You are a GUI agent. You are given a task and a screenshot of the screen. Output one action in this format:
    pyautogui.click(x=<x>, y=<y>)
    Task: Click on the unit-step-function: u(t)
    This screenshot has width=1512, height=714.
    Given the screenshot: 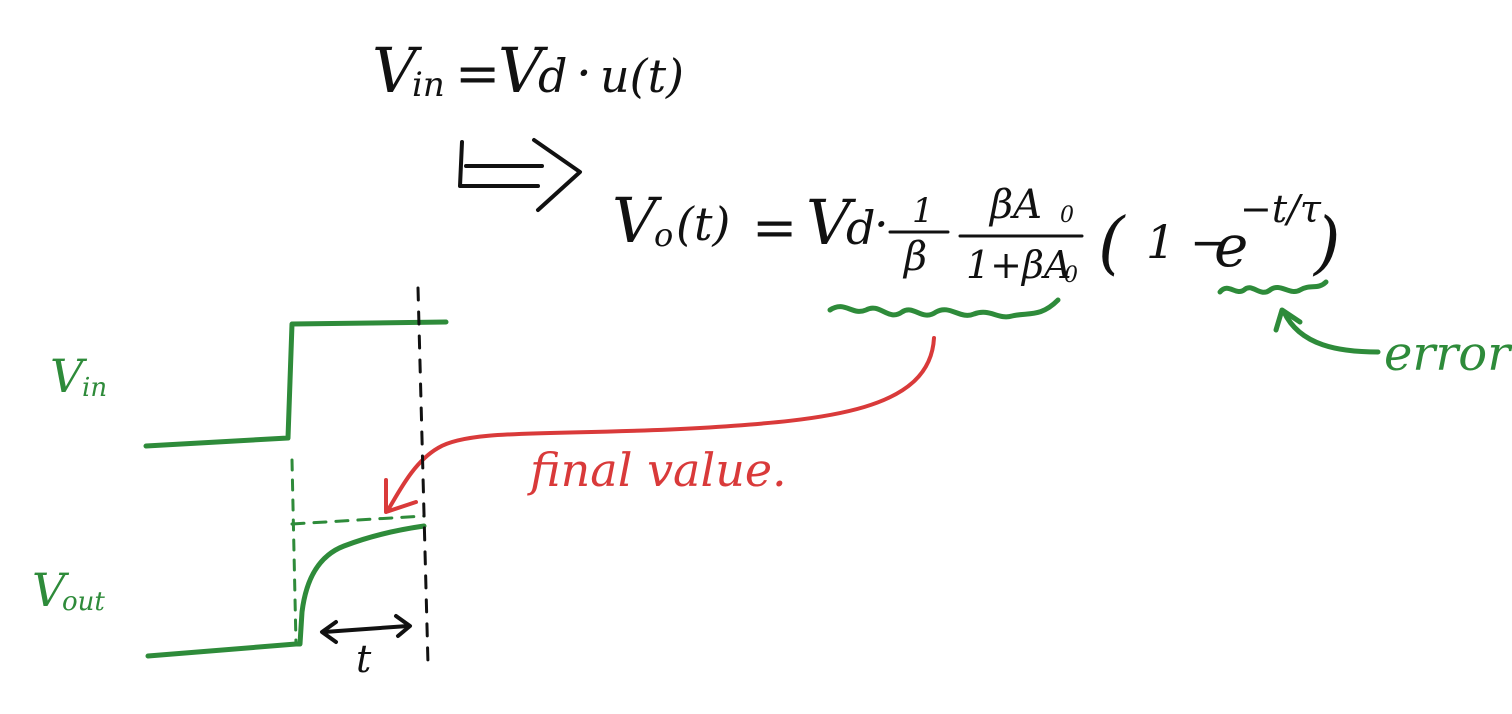 What is the action you would take?
    pyautogui.click(x=642, y=76)
    